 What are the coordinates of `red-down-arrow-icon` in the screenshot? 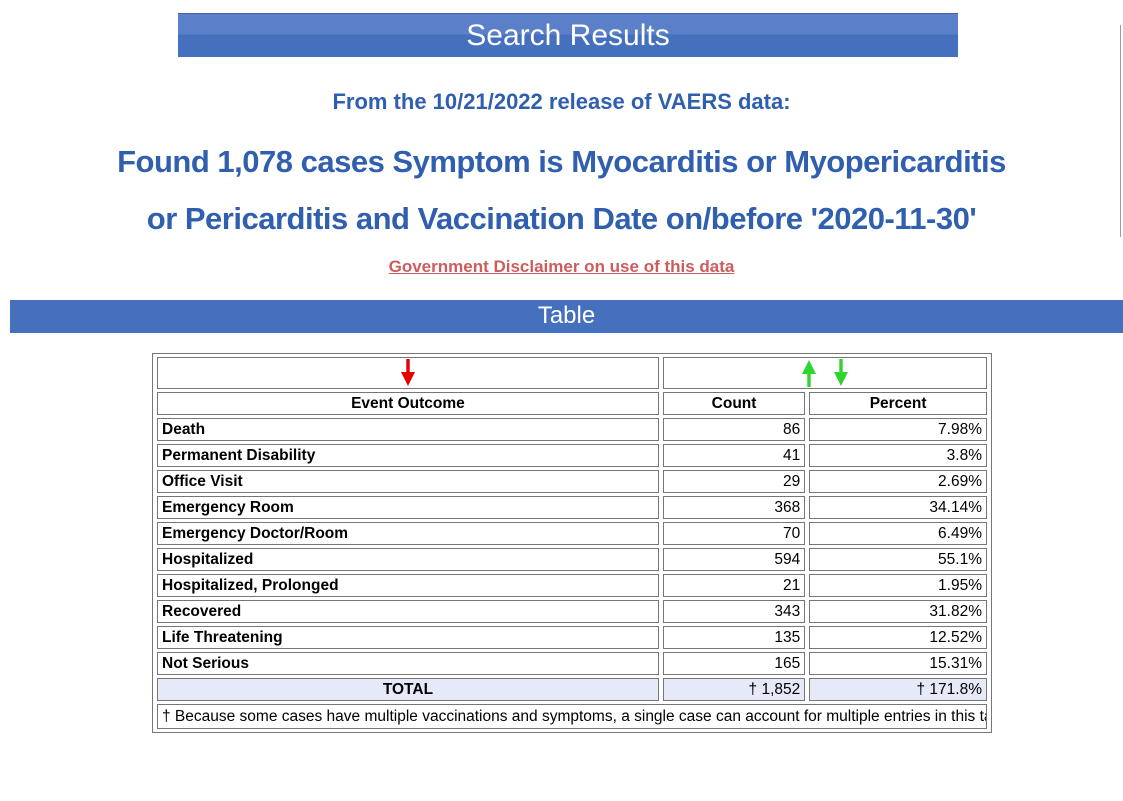 It's located at (407, 372).